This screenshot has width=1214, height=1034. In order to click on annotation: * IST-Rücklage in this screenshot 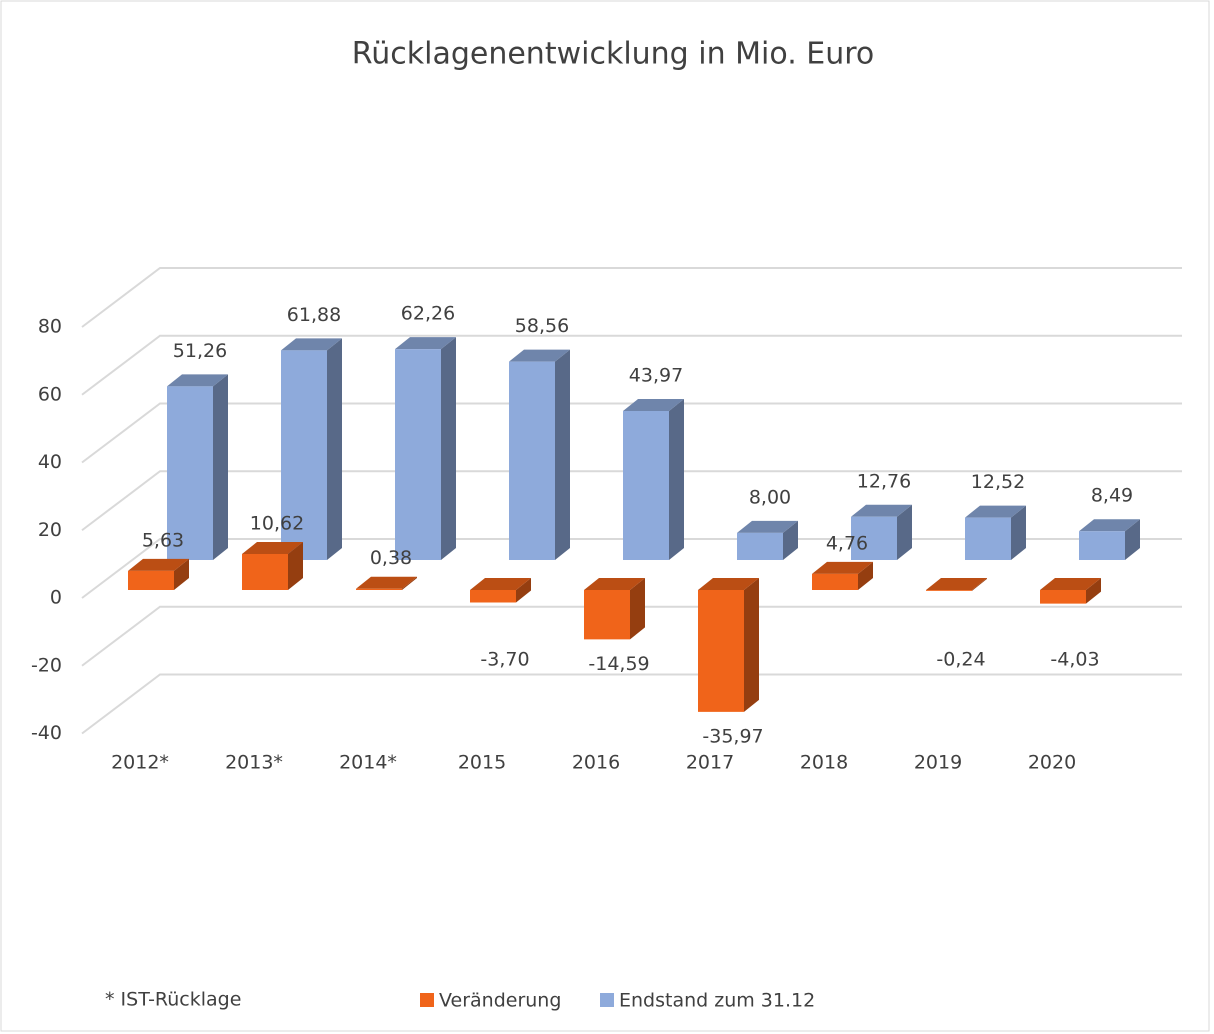, I will do `click(173, 1000)`.